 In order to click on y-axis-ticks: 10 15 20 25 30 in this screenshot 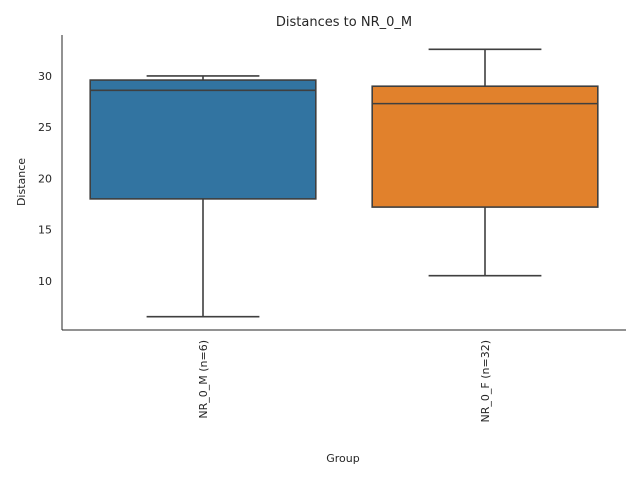, I will do `click(45, 179)`.